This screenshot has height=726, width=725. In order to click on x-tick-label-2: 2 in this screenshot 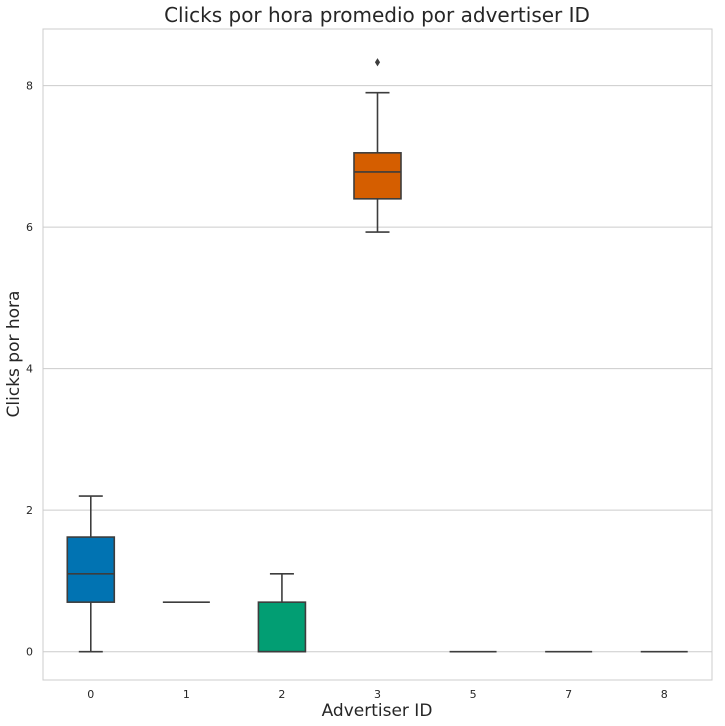, I will do `click(281, 694)`.